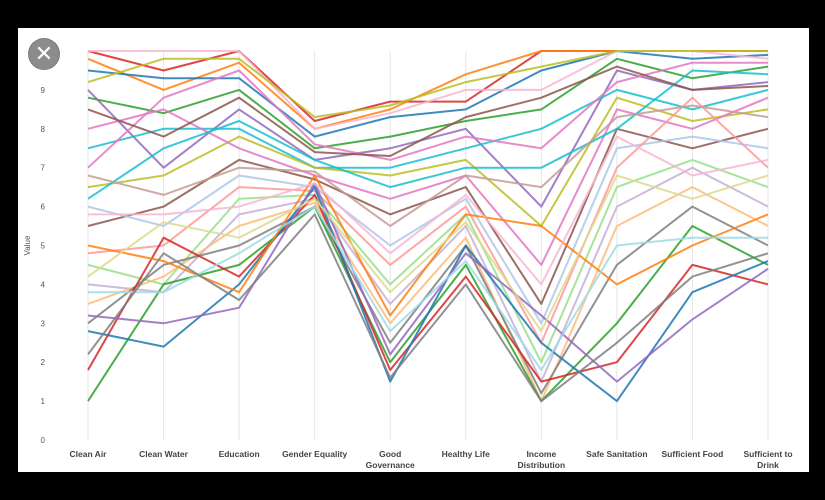 This screenshot has width=825, height=500. Describe the element at coordinates (43, 284) in the screenshot. I see `y-tick-label: 4` at that location.